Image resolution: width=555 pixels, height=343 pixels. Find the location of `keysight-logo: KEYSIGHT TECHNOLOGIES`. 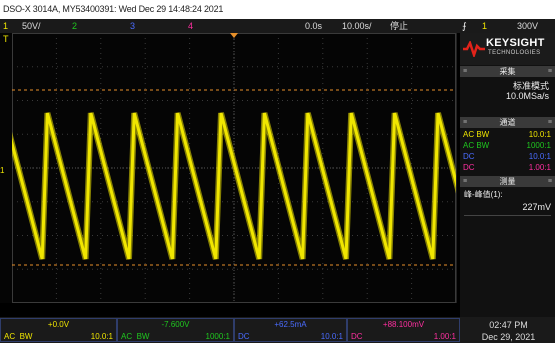

keysight-logo: KEYSIGHT TECHNOLOGIES is located at coordinates (507, 49).